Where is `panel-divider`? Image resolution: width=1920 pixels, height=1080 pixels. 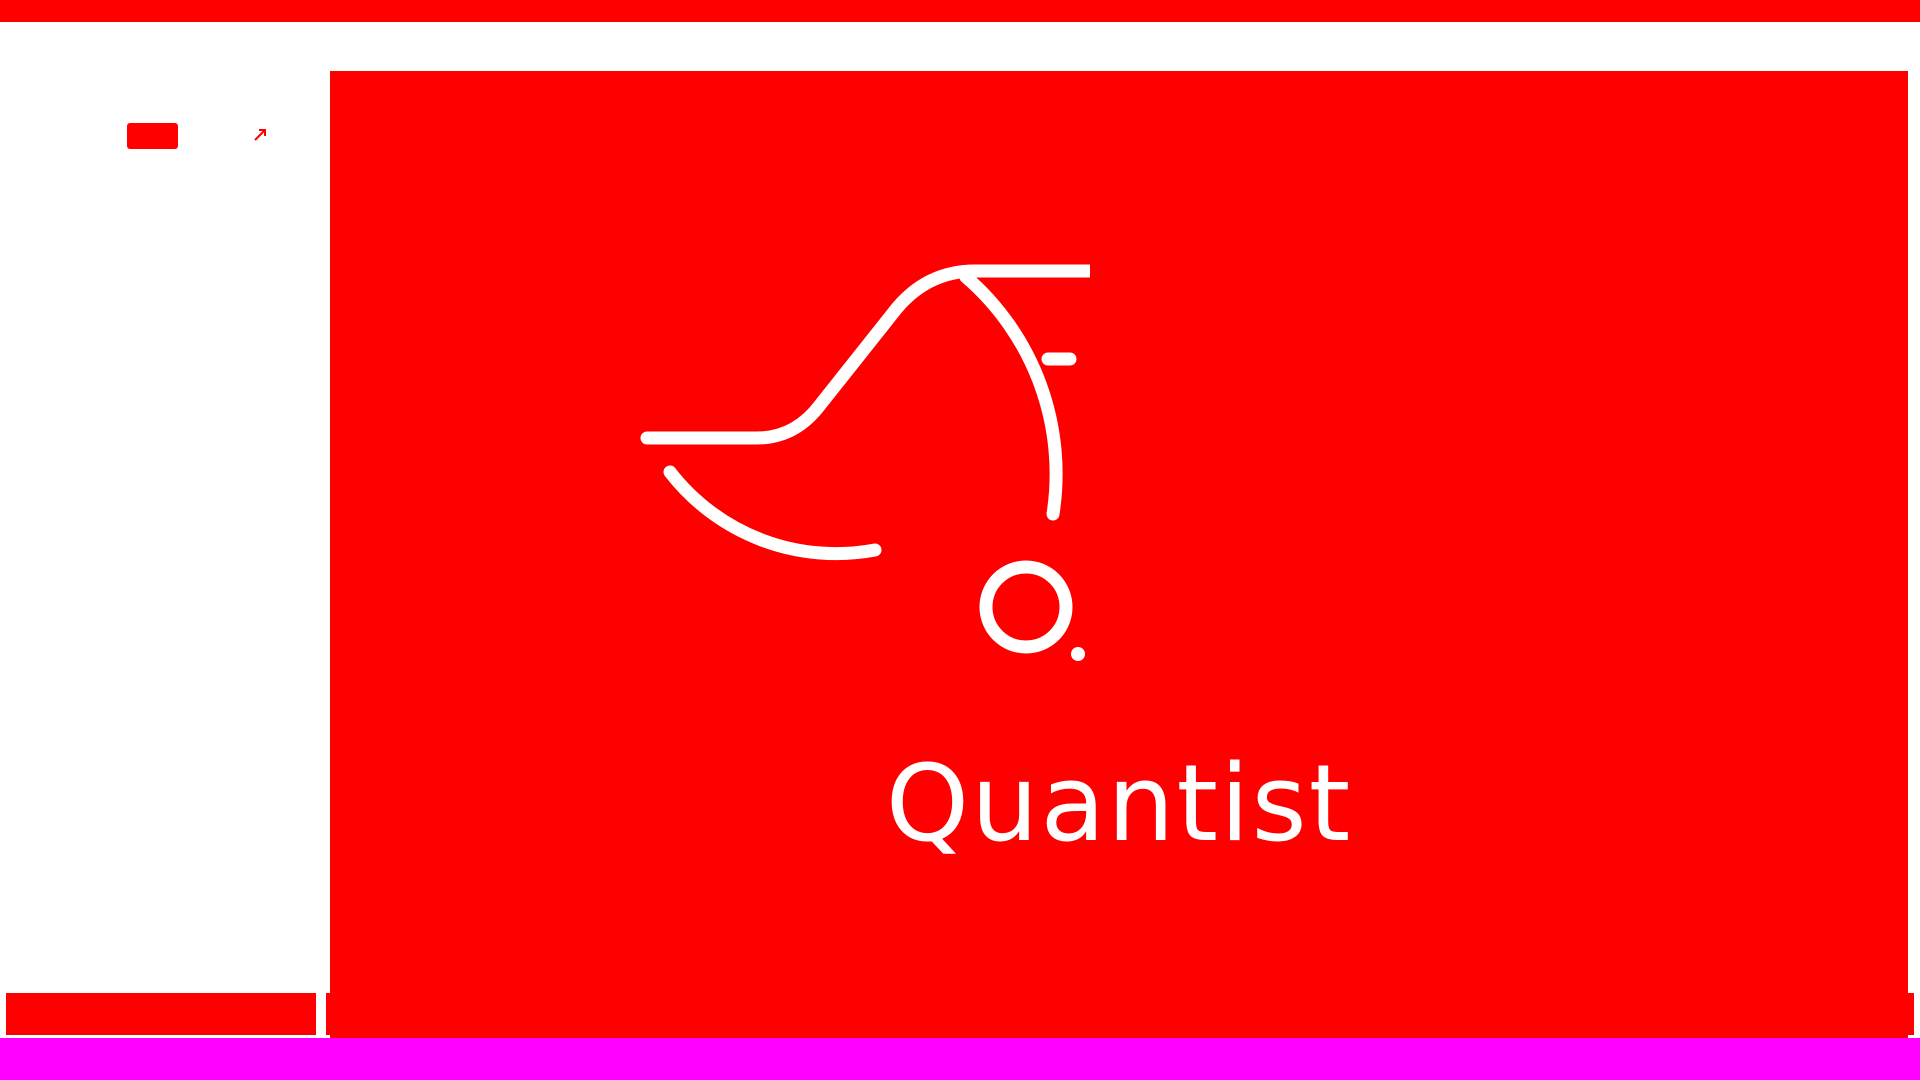 panel-divider is located at coordinates (321, 1014).